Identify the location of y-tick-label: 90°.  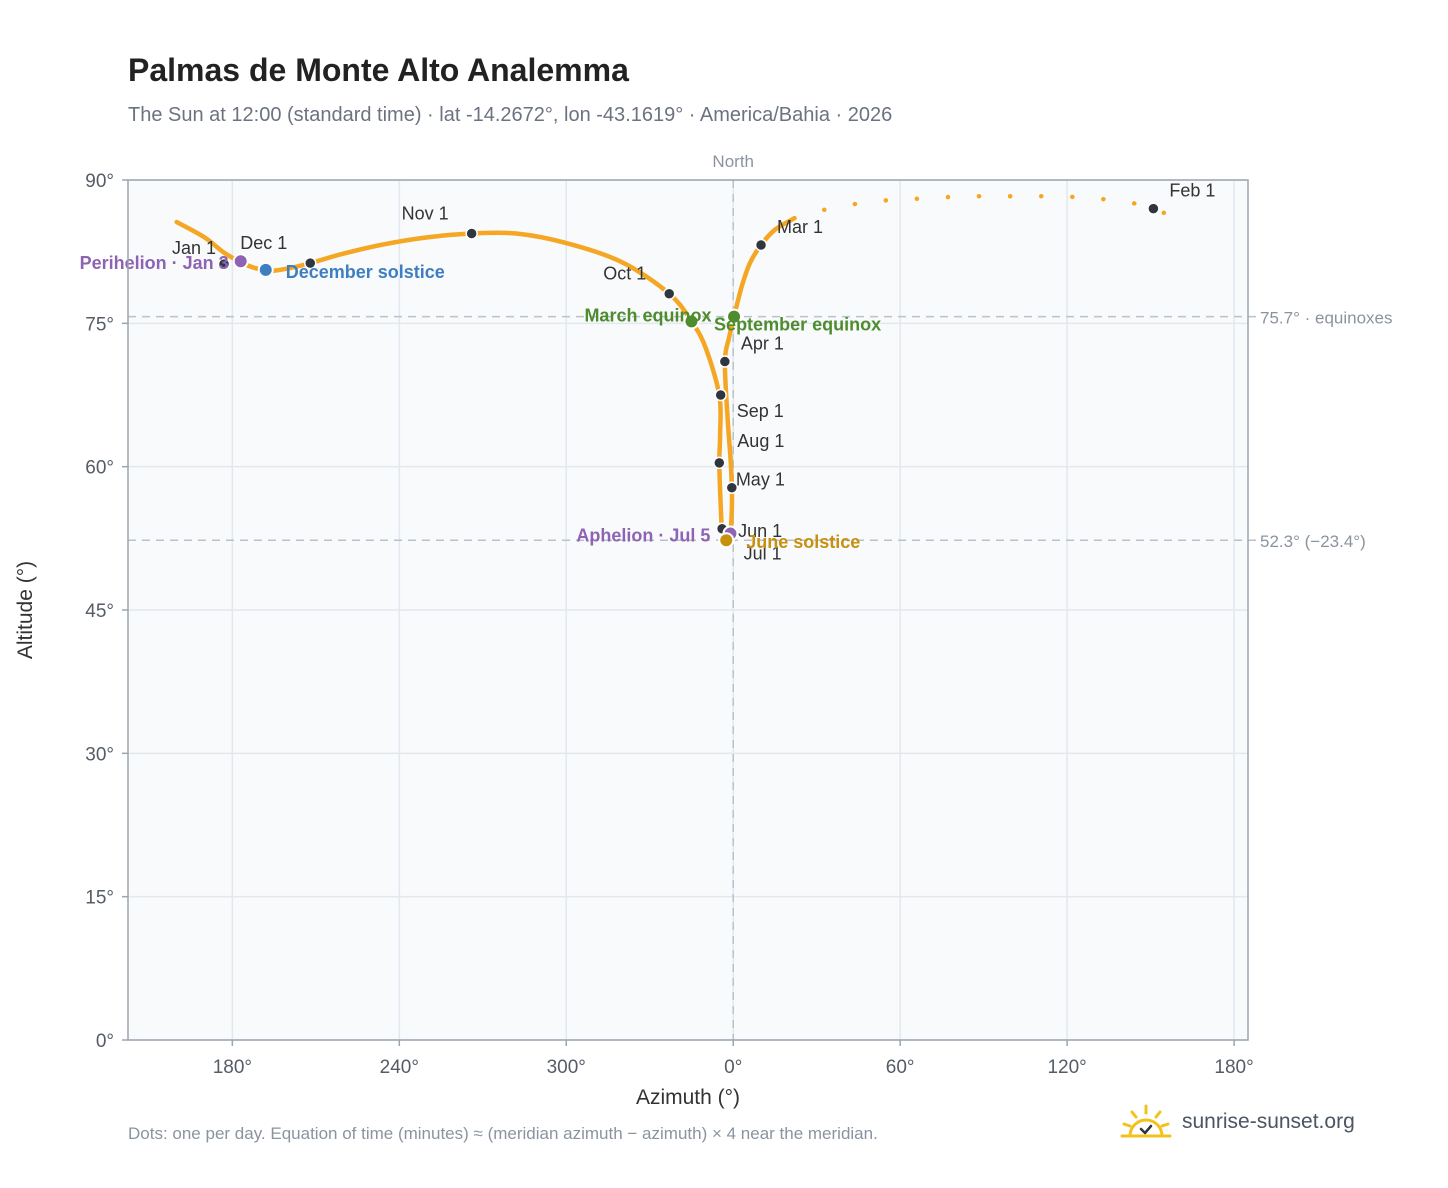
(99, 181).